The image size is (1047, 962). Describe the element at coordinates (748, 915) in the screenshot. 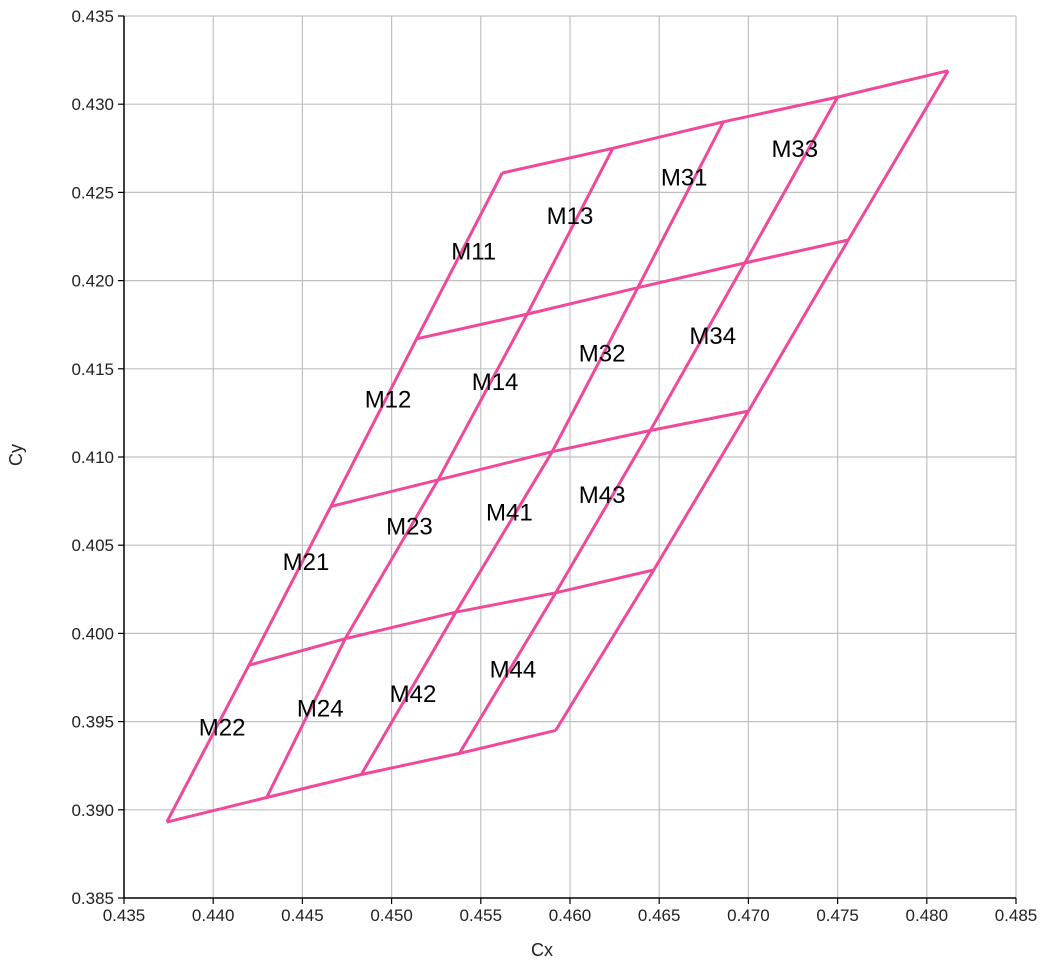

I see `x-tick-label: 0.470` at that location.